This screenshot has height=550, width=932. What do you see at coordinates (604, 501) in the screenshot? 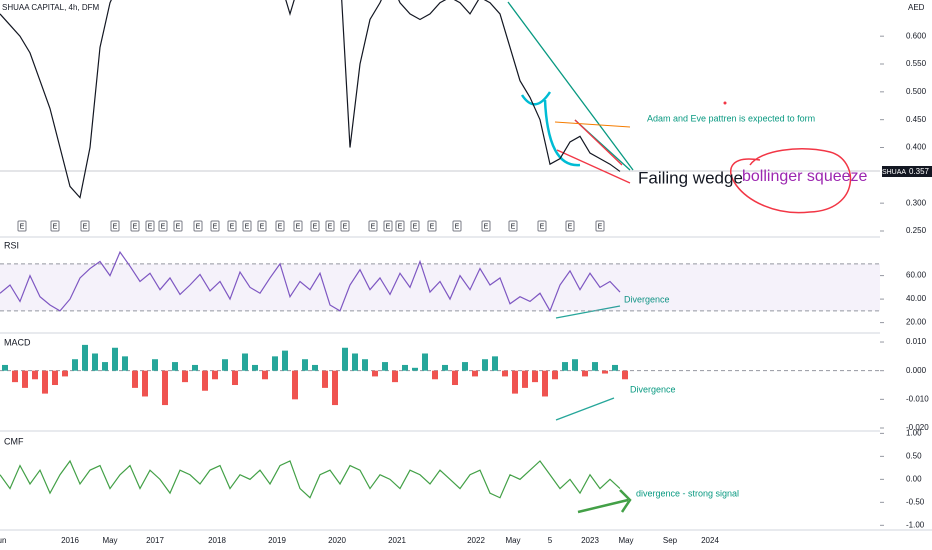
I see `divergence-arrow` at bounding box center [604, 501].